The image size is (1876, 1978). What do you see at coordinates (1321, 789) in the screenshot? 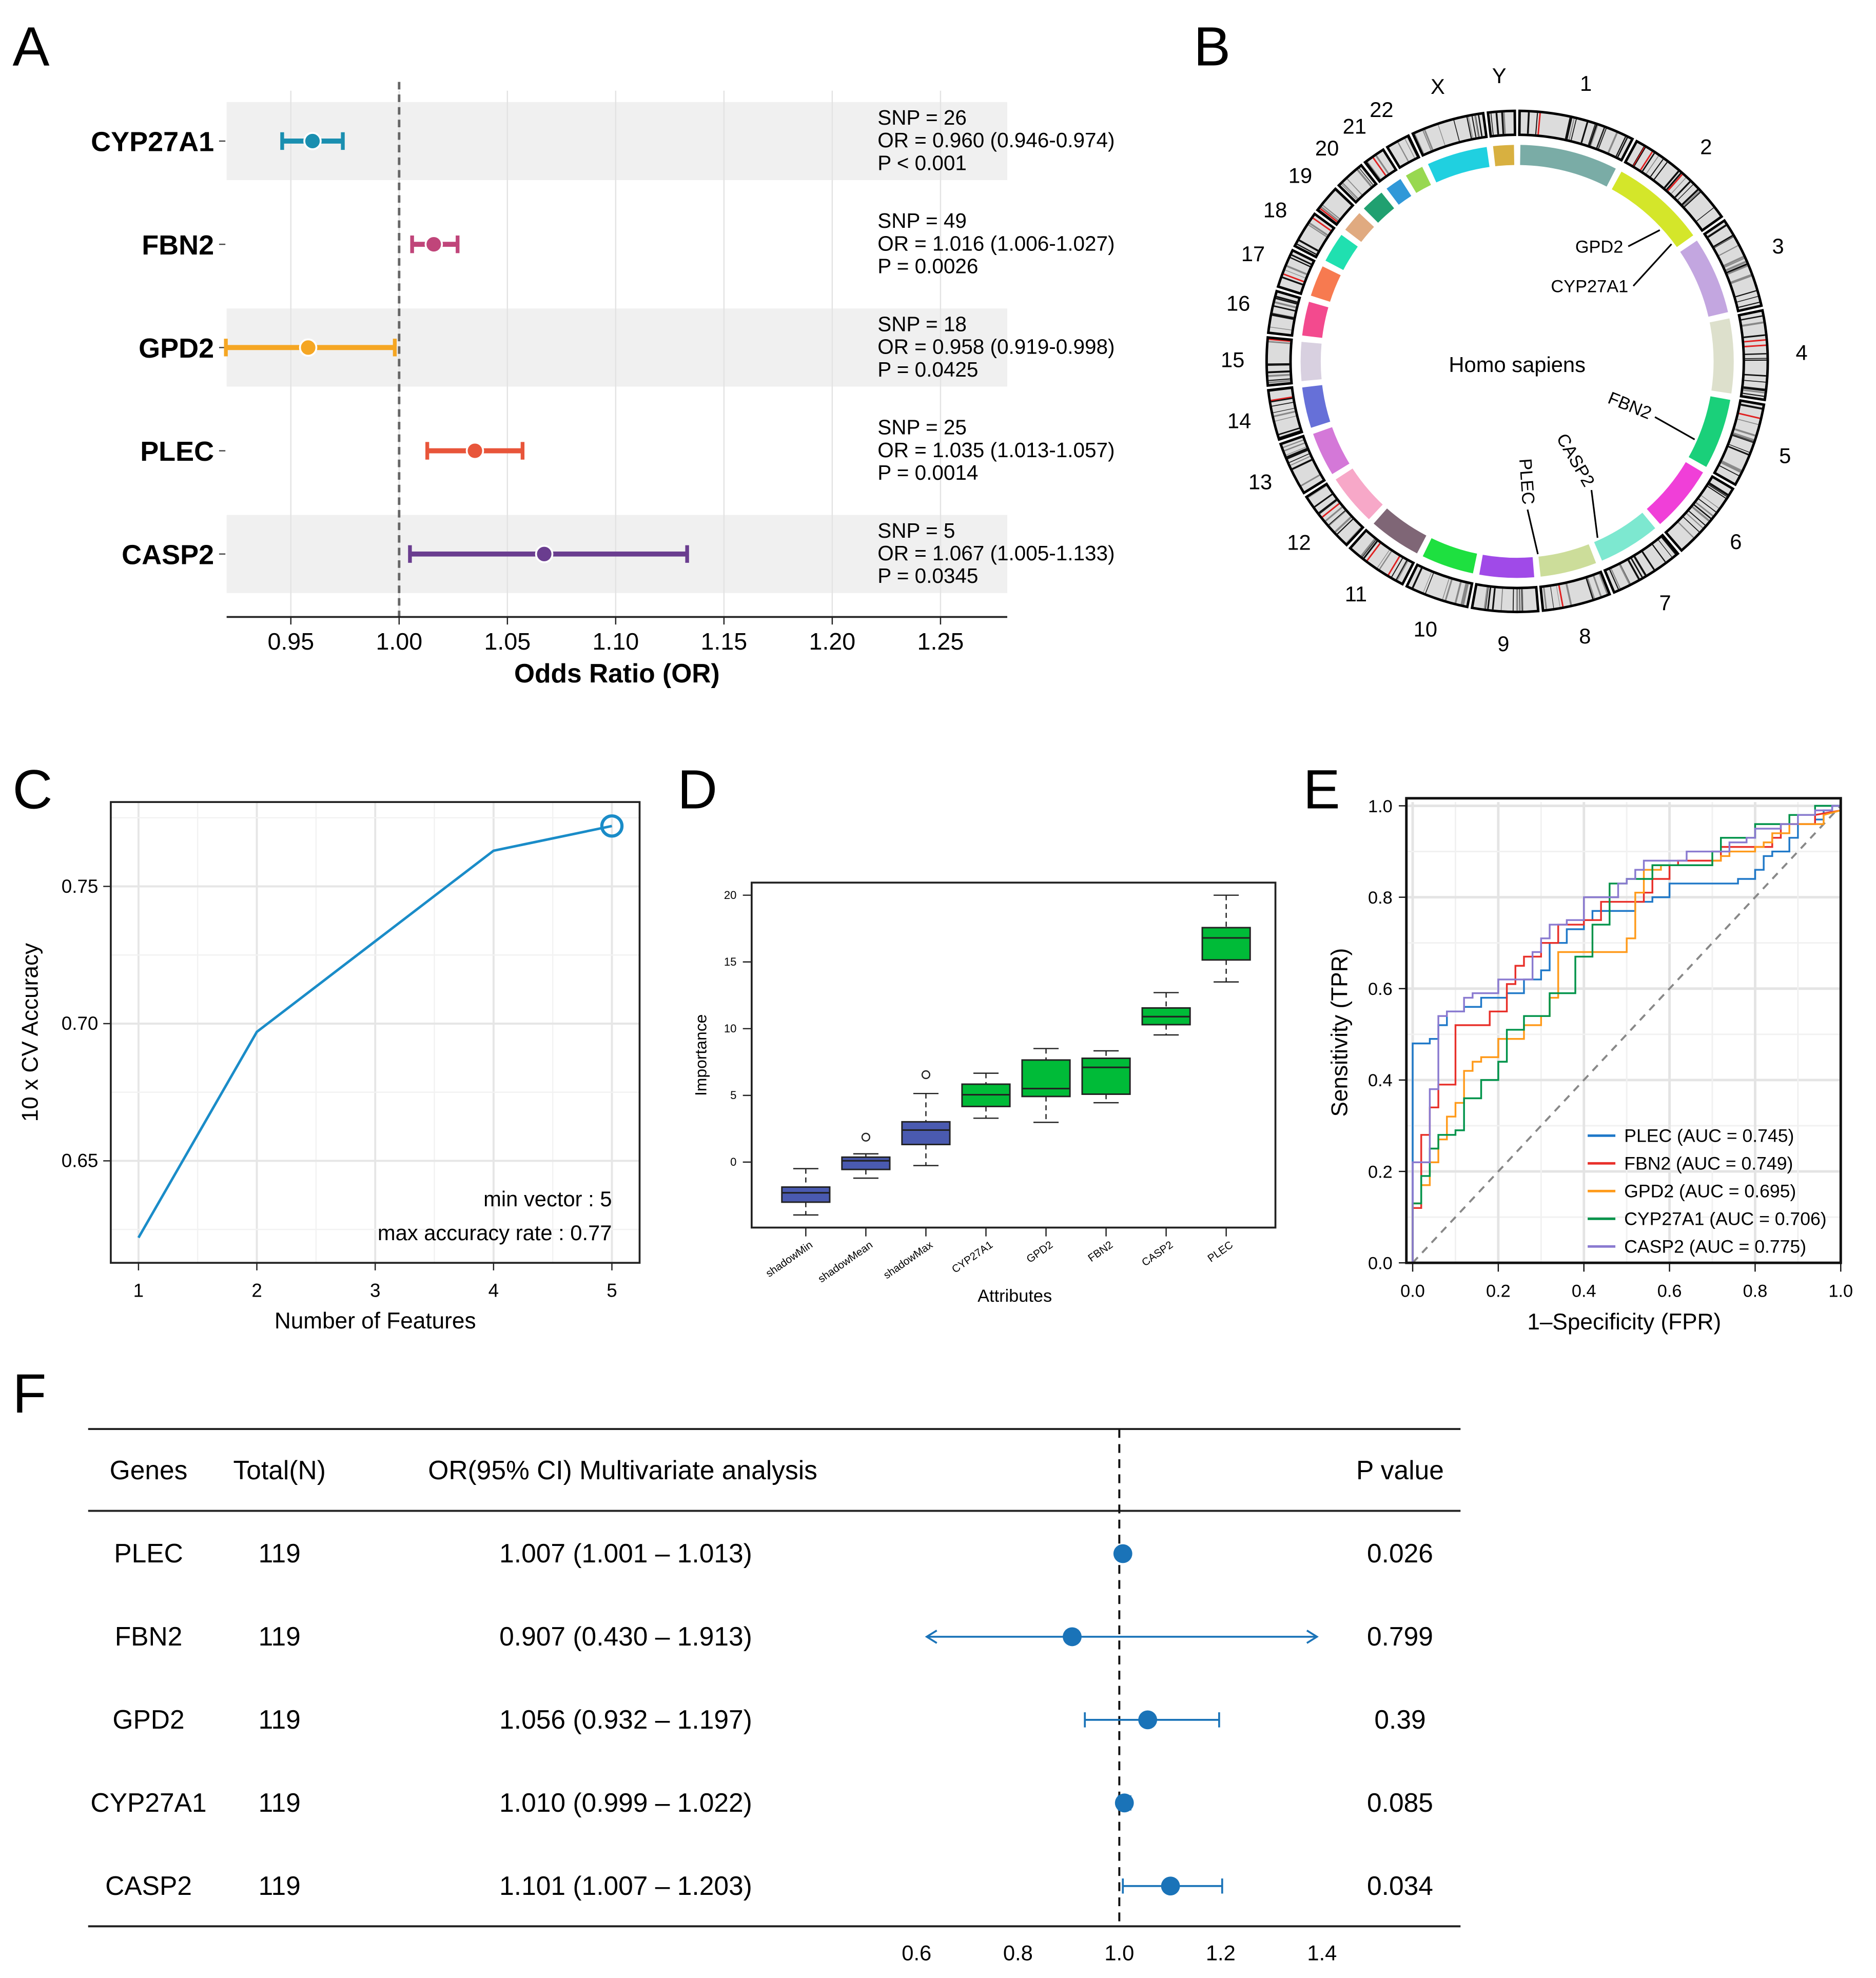
I see `panel-letter-e: E` at bounding box center [1321, 789].